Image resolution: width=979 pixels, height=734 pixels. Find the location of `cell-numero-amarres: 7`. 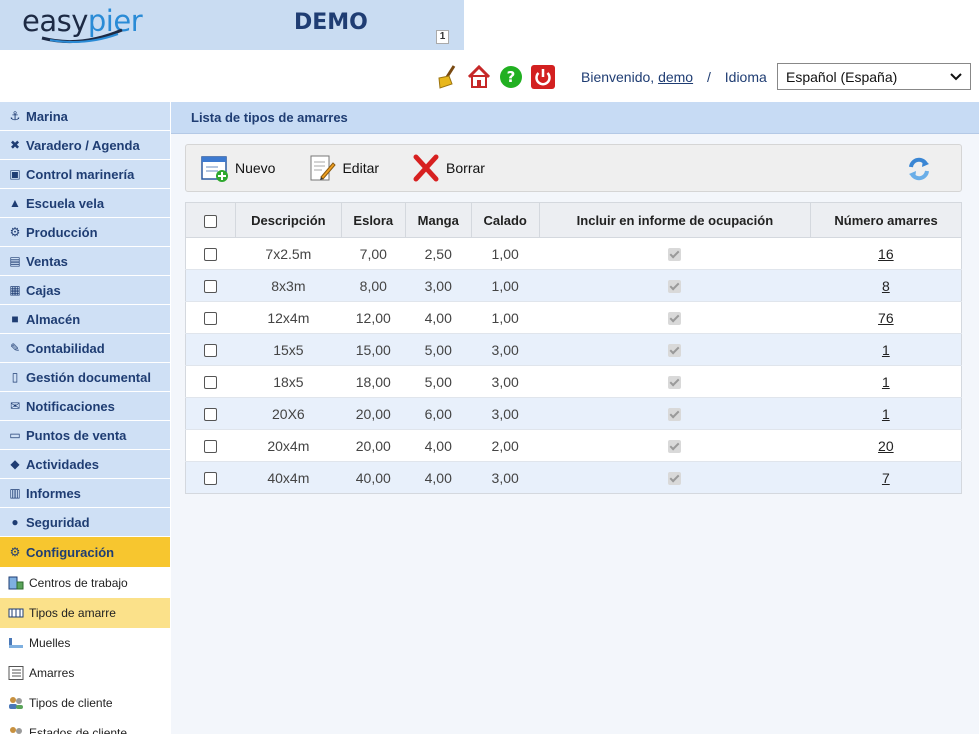

cell-numero-amarres: 7 is located at coordinates (886, 477).